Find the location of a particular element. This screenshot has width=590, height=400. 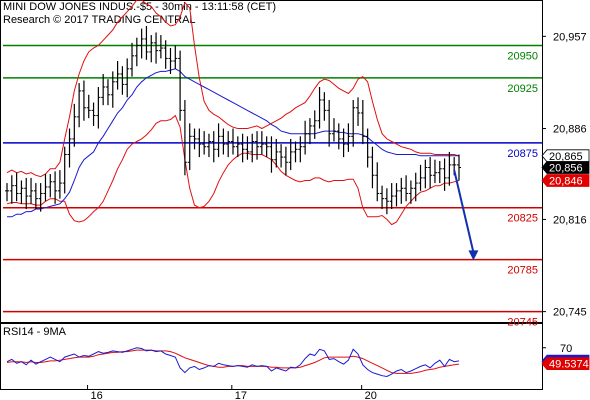

price-tag-20865-bg is located at coordinates (565, 156).